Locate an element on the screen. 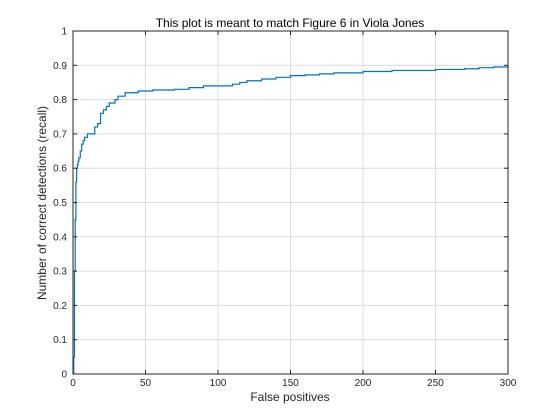 This screenshot has width=560, height=420. x-tick-label: 250 is located at coordinates (435, 383).